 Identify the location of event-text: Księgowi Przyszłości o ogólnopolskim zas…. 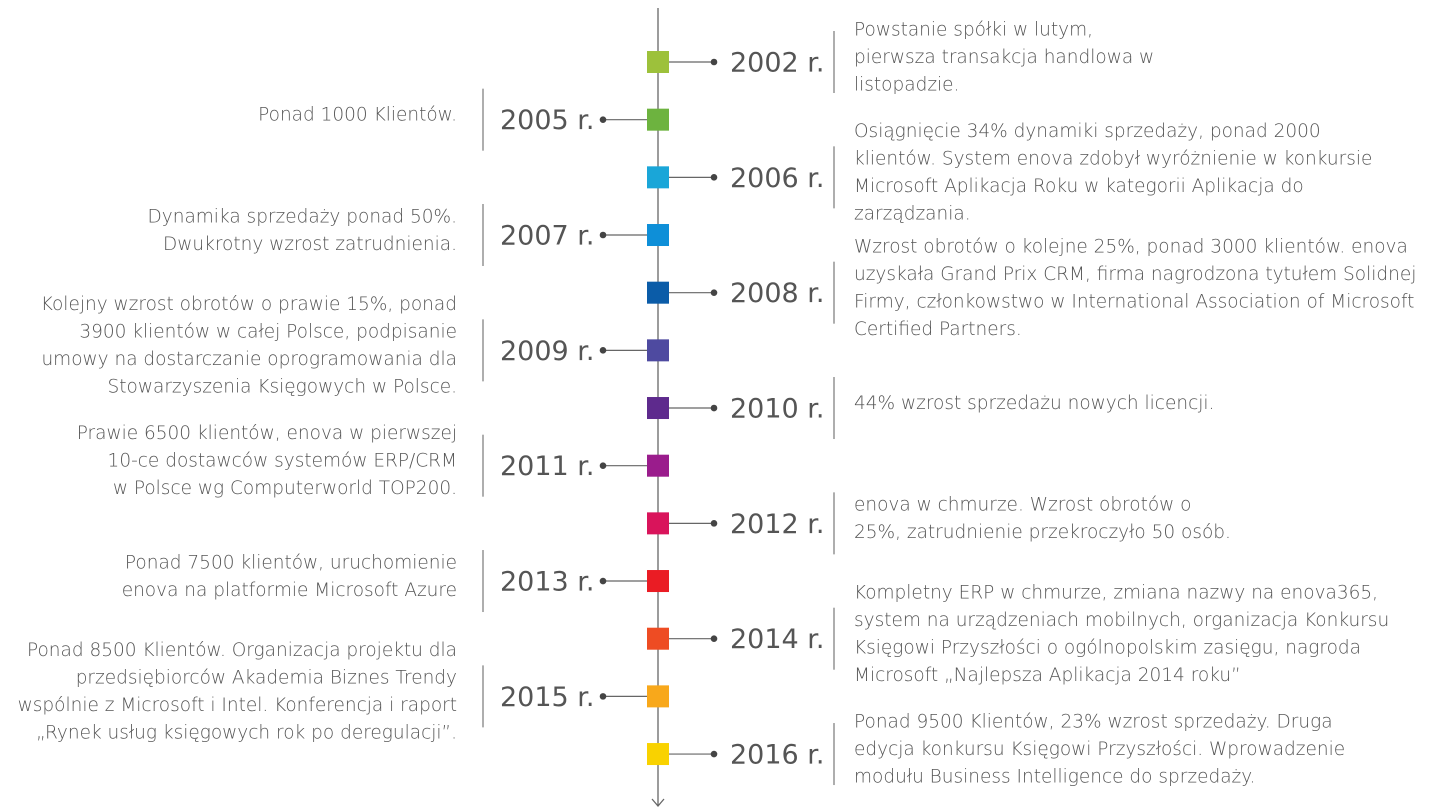
(1107, 647).